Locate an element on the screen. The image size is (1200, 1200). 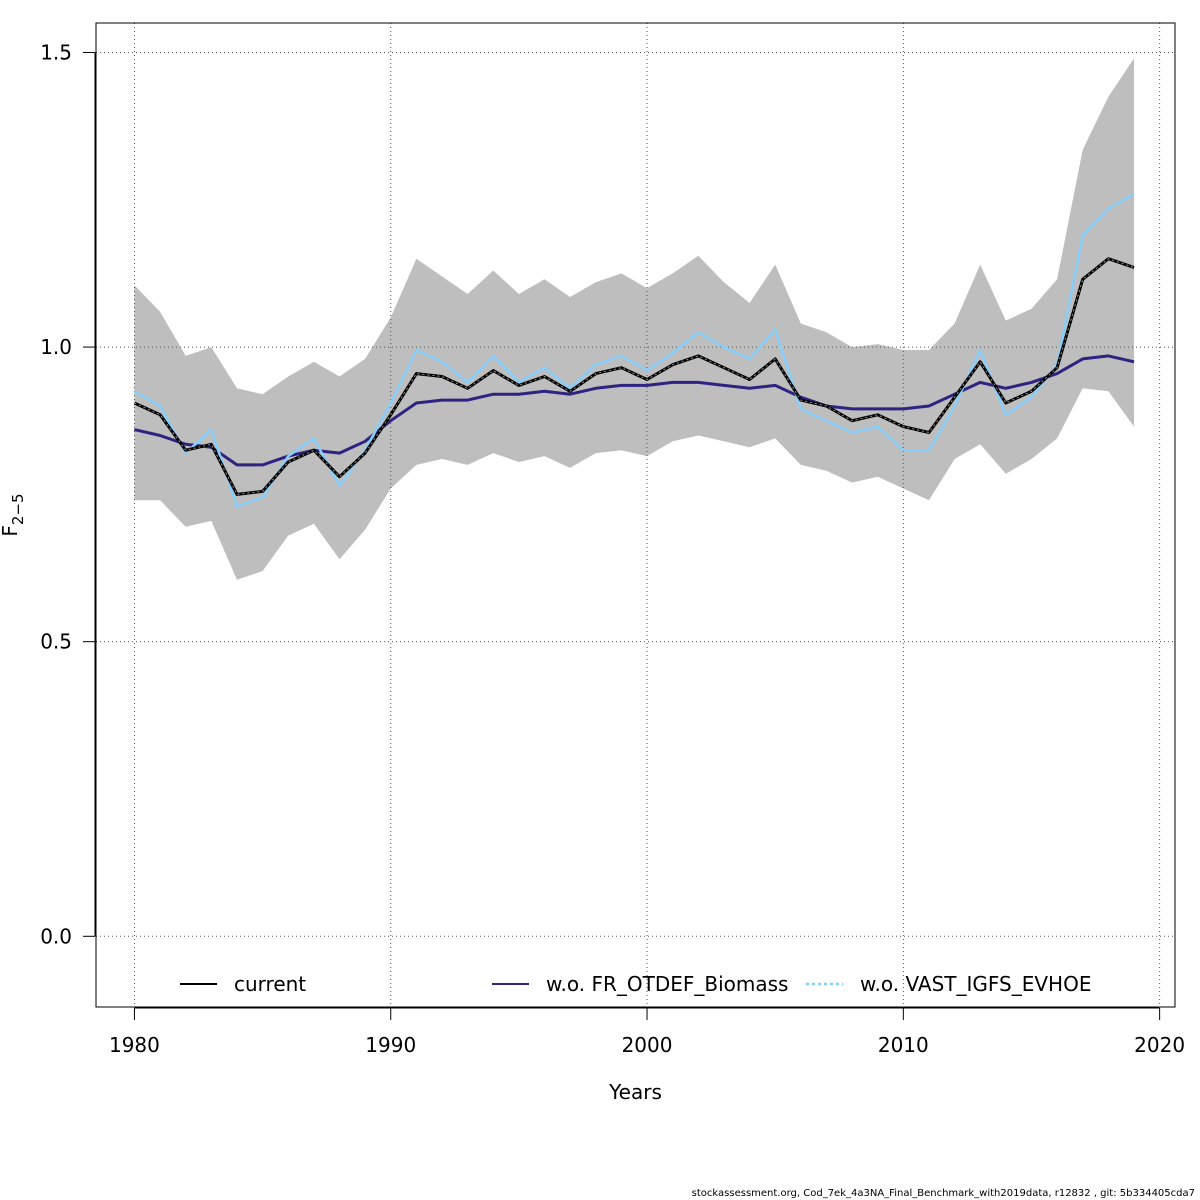
x-tick-label: 2020 is located at coordinates (1159, 1045).